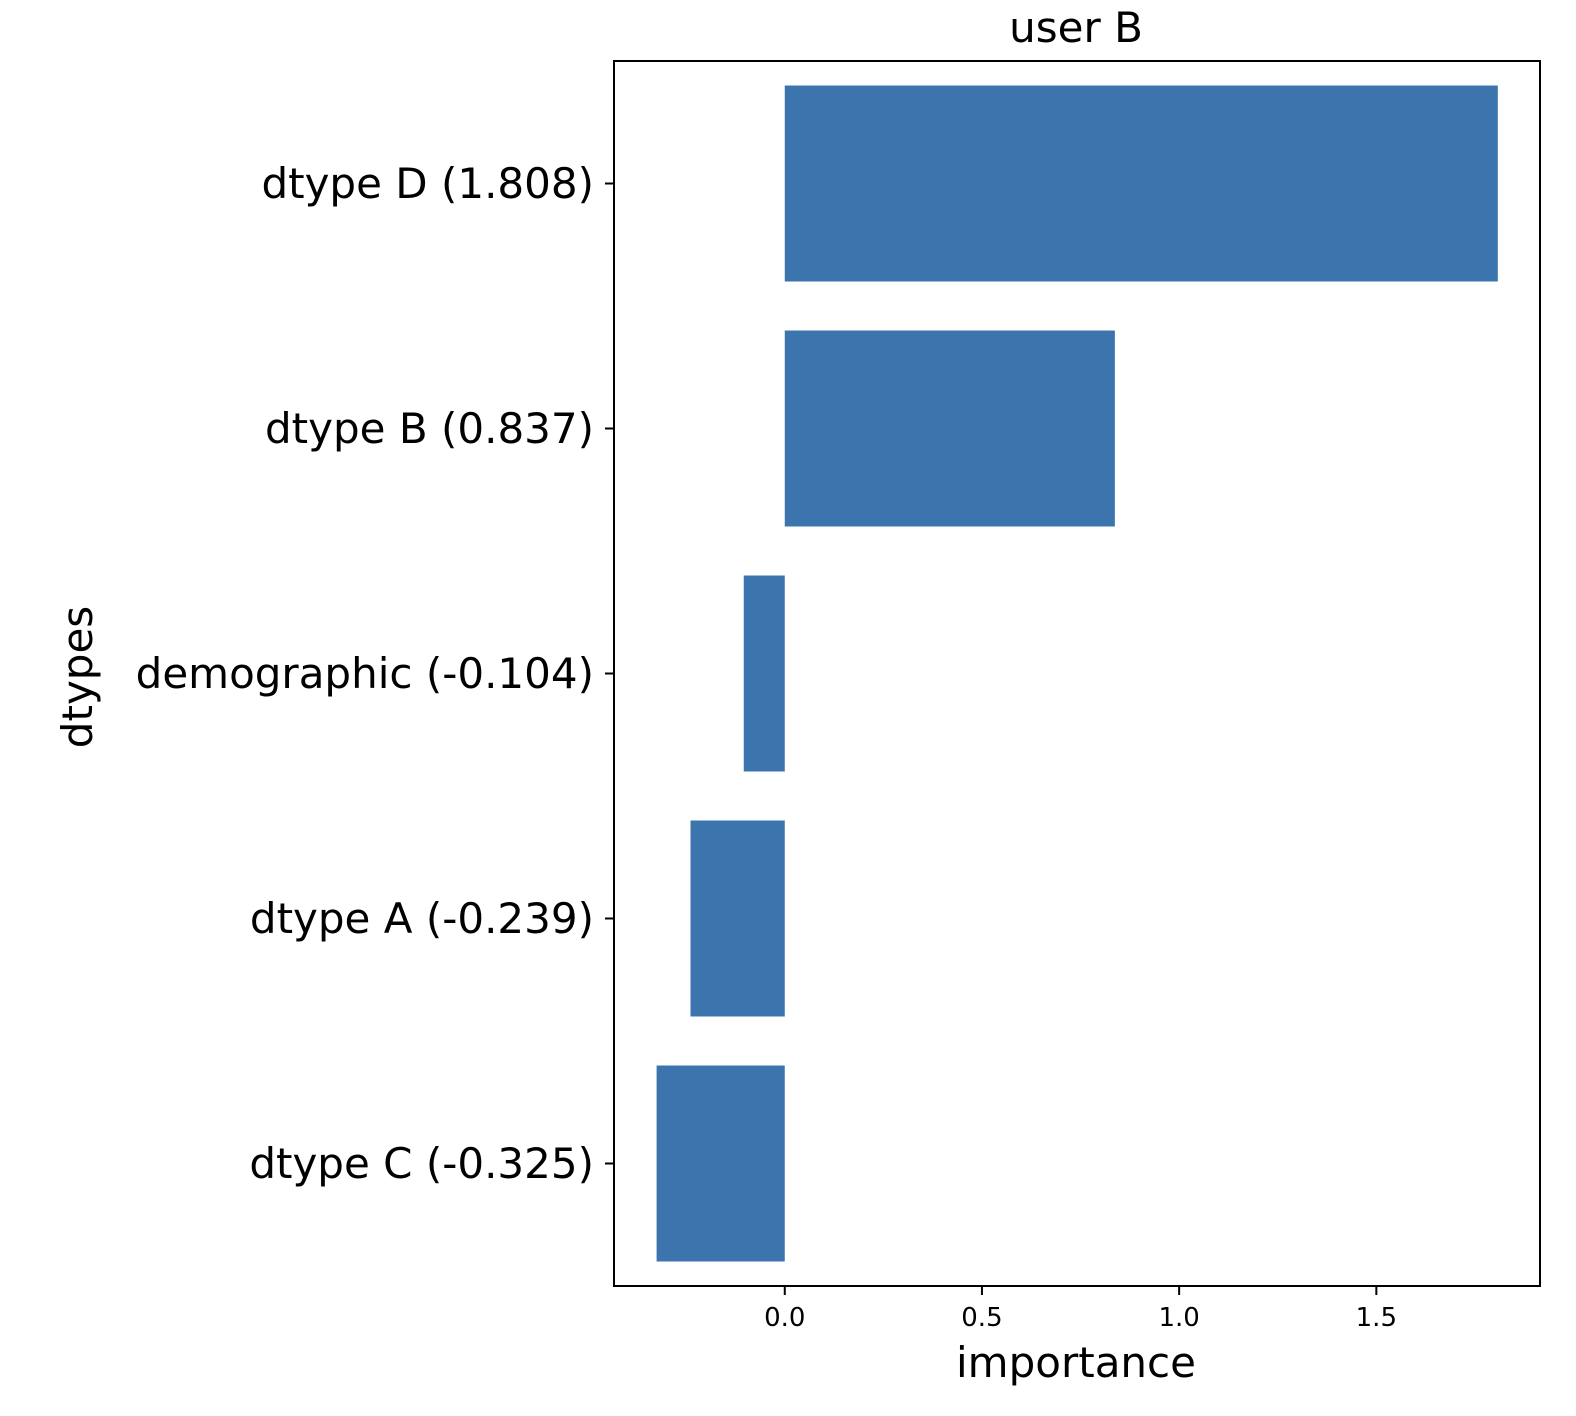 The width and height of the screenshot is (1576, 1416). What do you see at coordinates (1178, 1318) in the screenshot?
I see `x-tick-label: 1.0` at bounding box center [1178, 1318].